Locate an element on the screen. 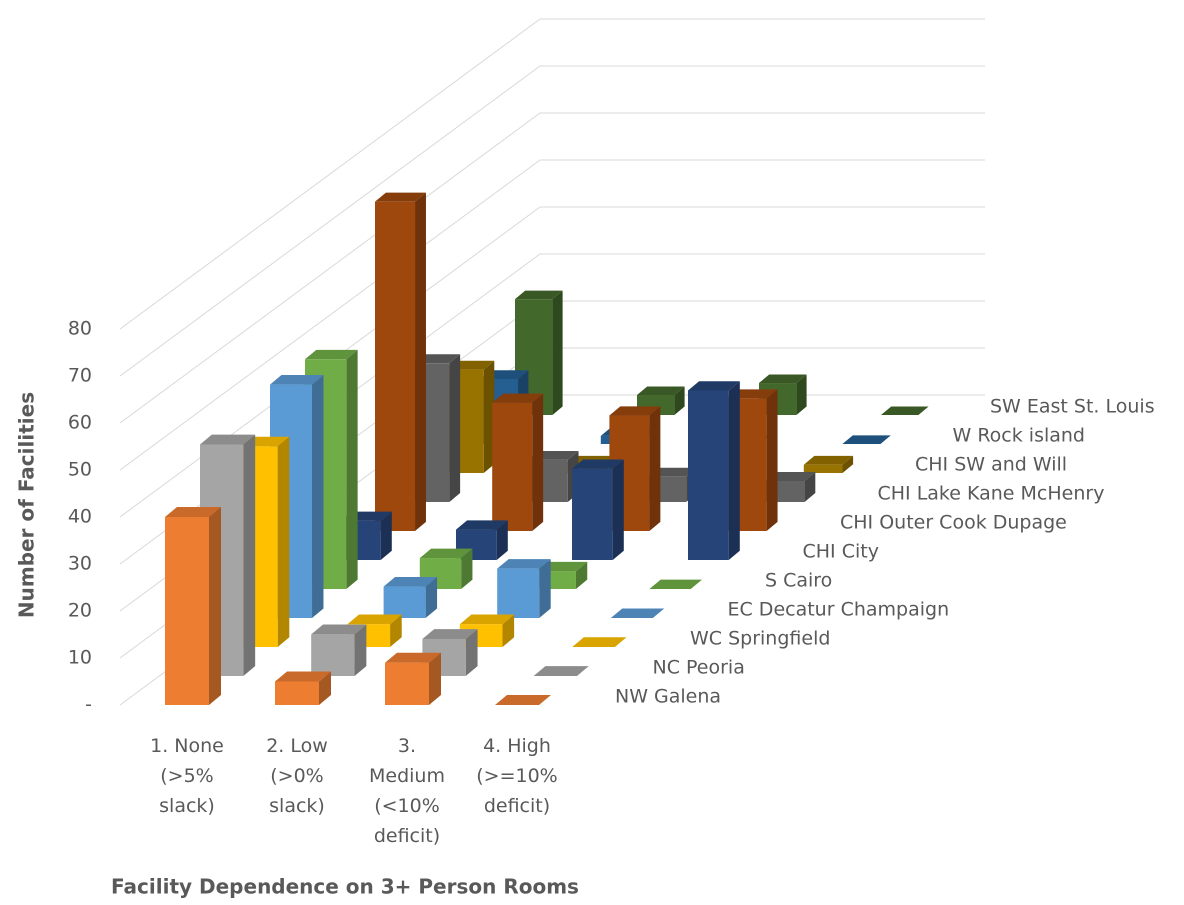  y-tick-label: 20 is located at coordinates (80, 611).